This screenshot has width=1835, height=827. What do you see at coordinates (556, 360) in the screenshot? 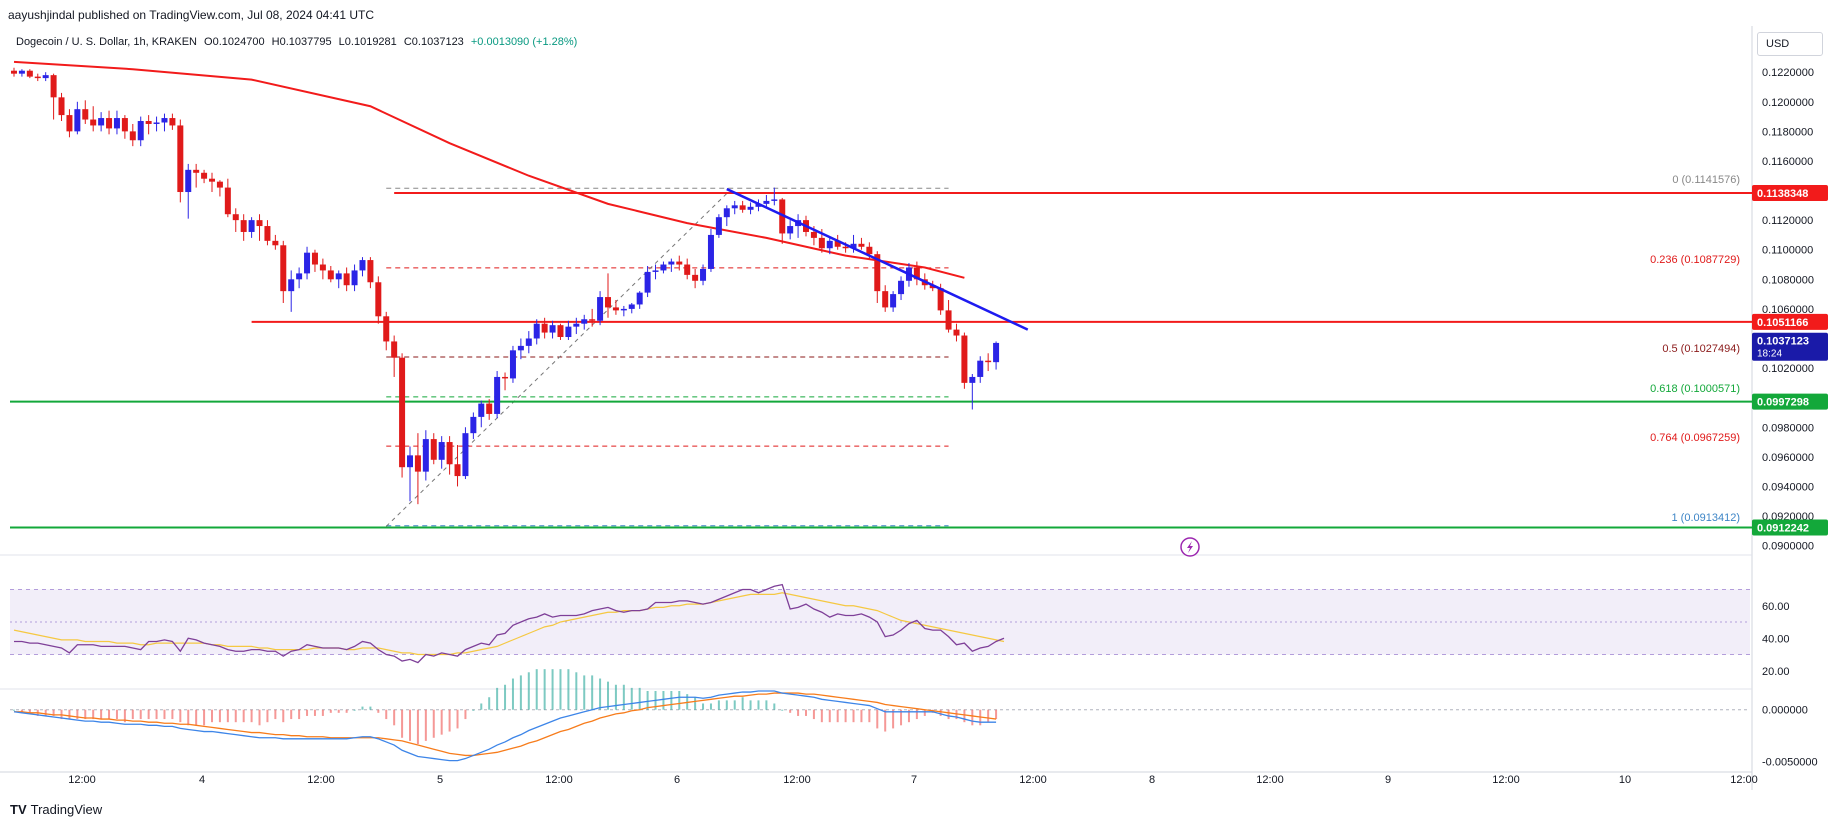
I see `fib-diagonal-line` at bounding box center [556, 360].